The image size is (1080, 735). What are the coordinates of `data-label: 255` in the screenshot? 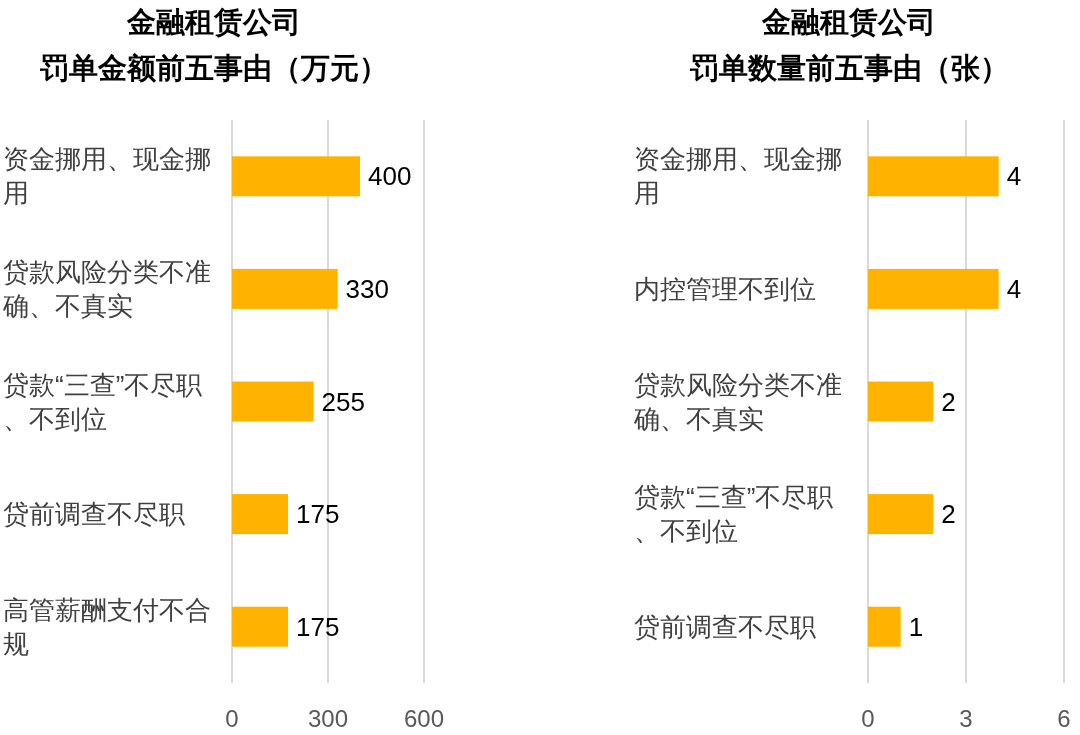 It's located at (343, 401).